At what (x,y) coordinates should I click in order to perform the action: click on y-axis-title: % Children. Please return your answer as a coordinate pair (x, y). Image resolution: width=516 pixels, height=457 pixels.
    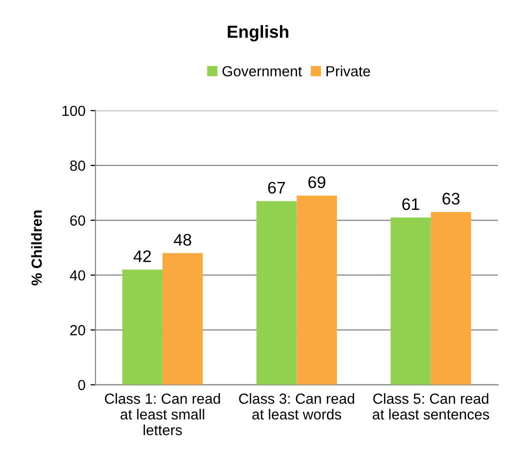
    Looking at the image, I should click on (36, 248).